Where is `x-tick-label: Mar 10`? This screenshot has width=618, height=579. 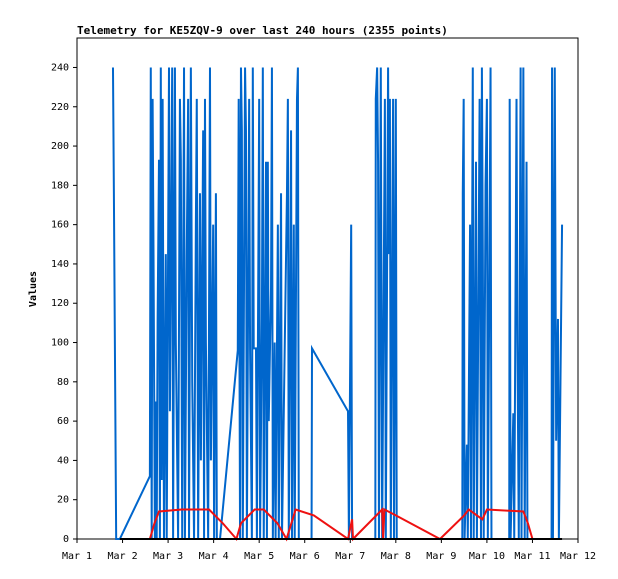
x-tick-label: Mar 10 is located at coordinates (487, 556).